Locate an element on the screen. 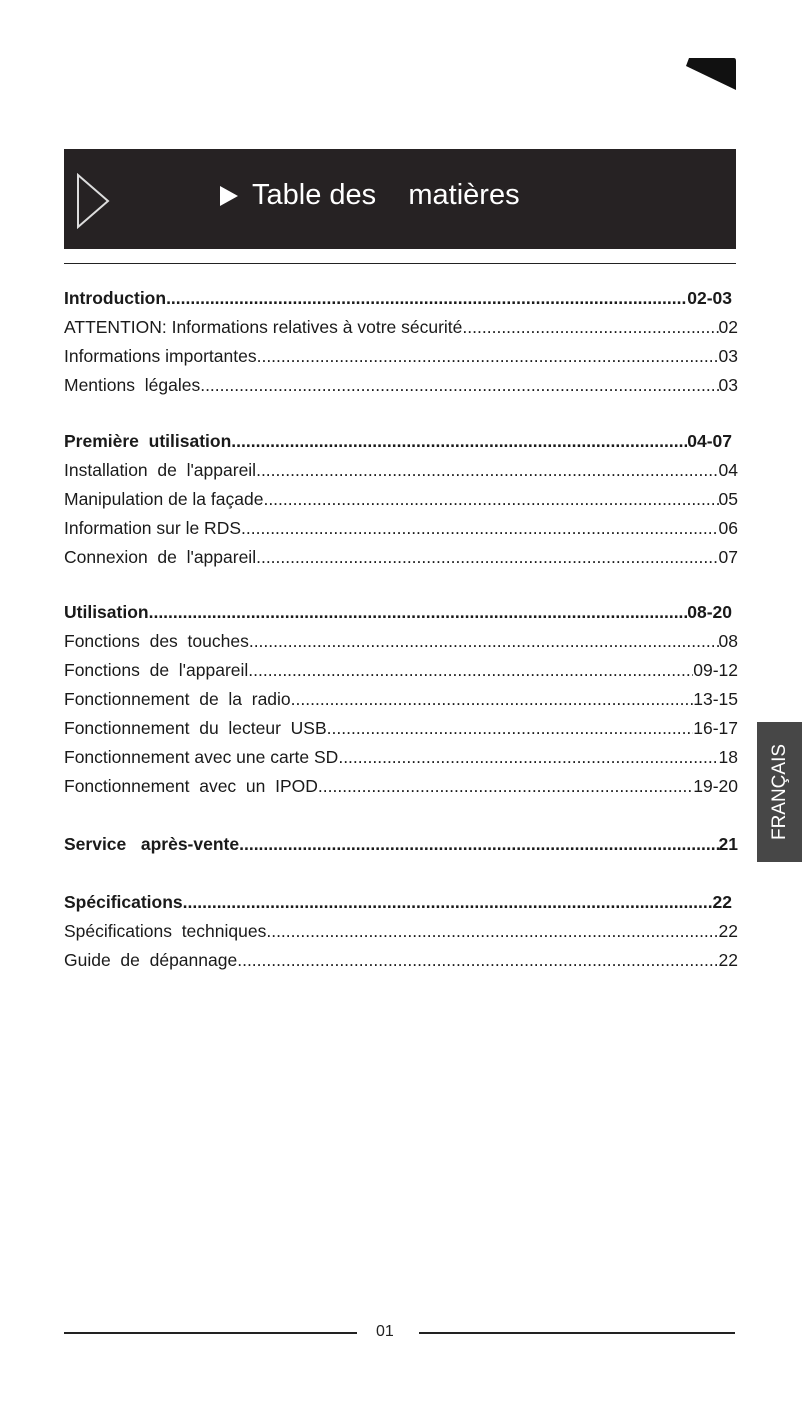 The image size is (802, 1403). toc-heading: Introduction 02-03 is located at coordinates (401, 298).